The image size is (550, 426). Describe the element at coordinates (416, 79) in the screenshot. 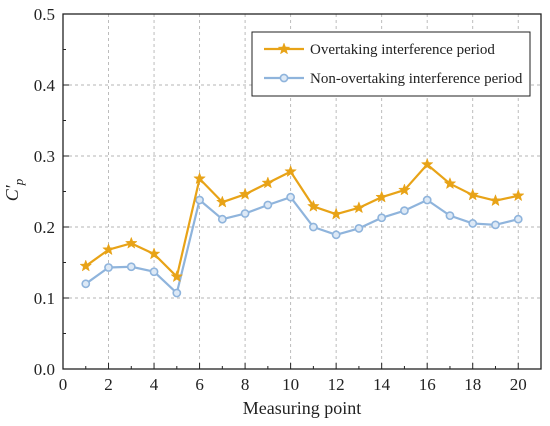

I see `legend-label: Non-overtaking interference period` at that location.